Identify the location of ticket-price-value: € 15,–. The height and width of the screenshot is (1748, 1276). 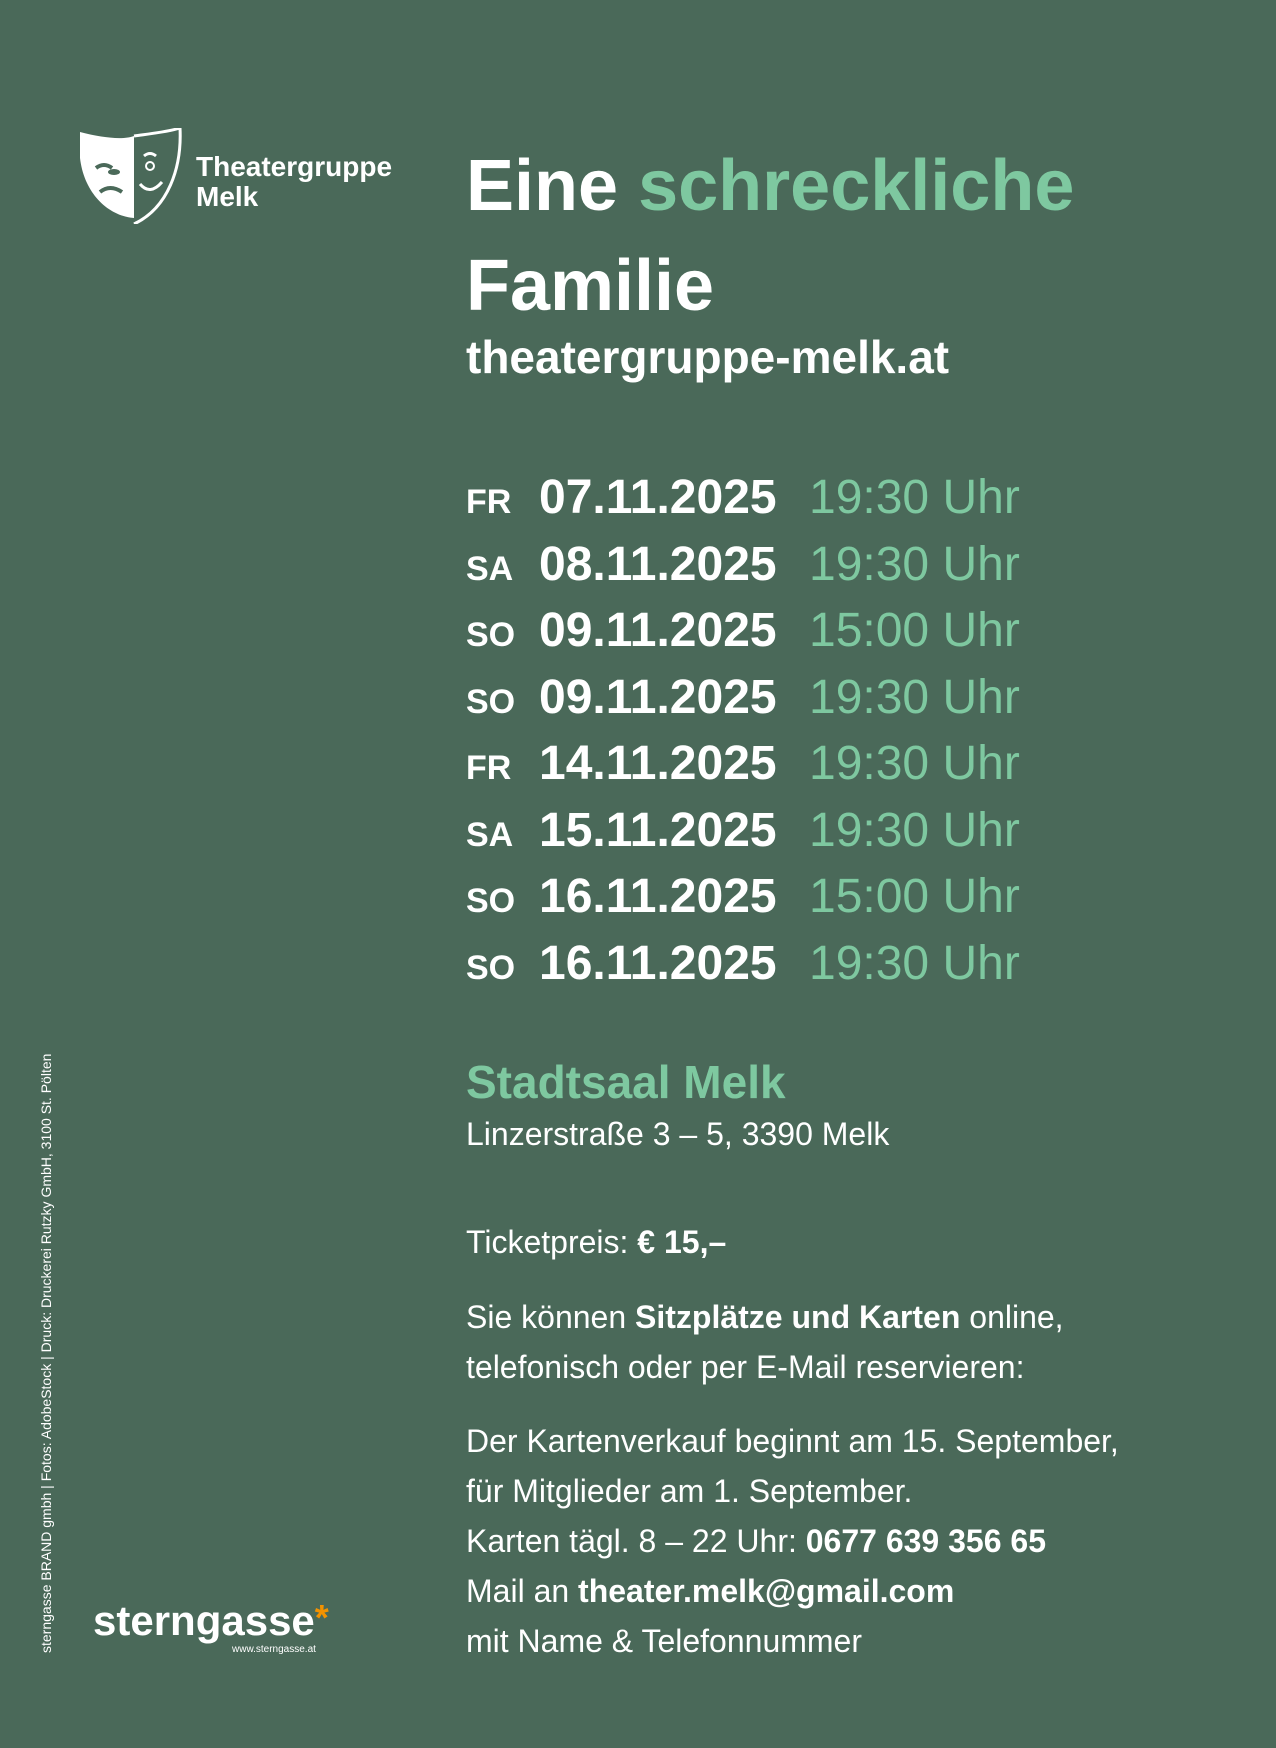
(682, 1242).